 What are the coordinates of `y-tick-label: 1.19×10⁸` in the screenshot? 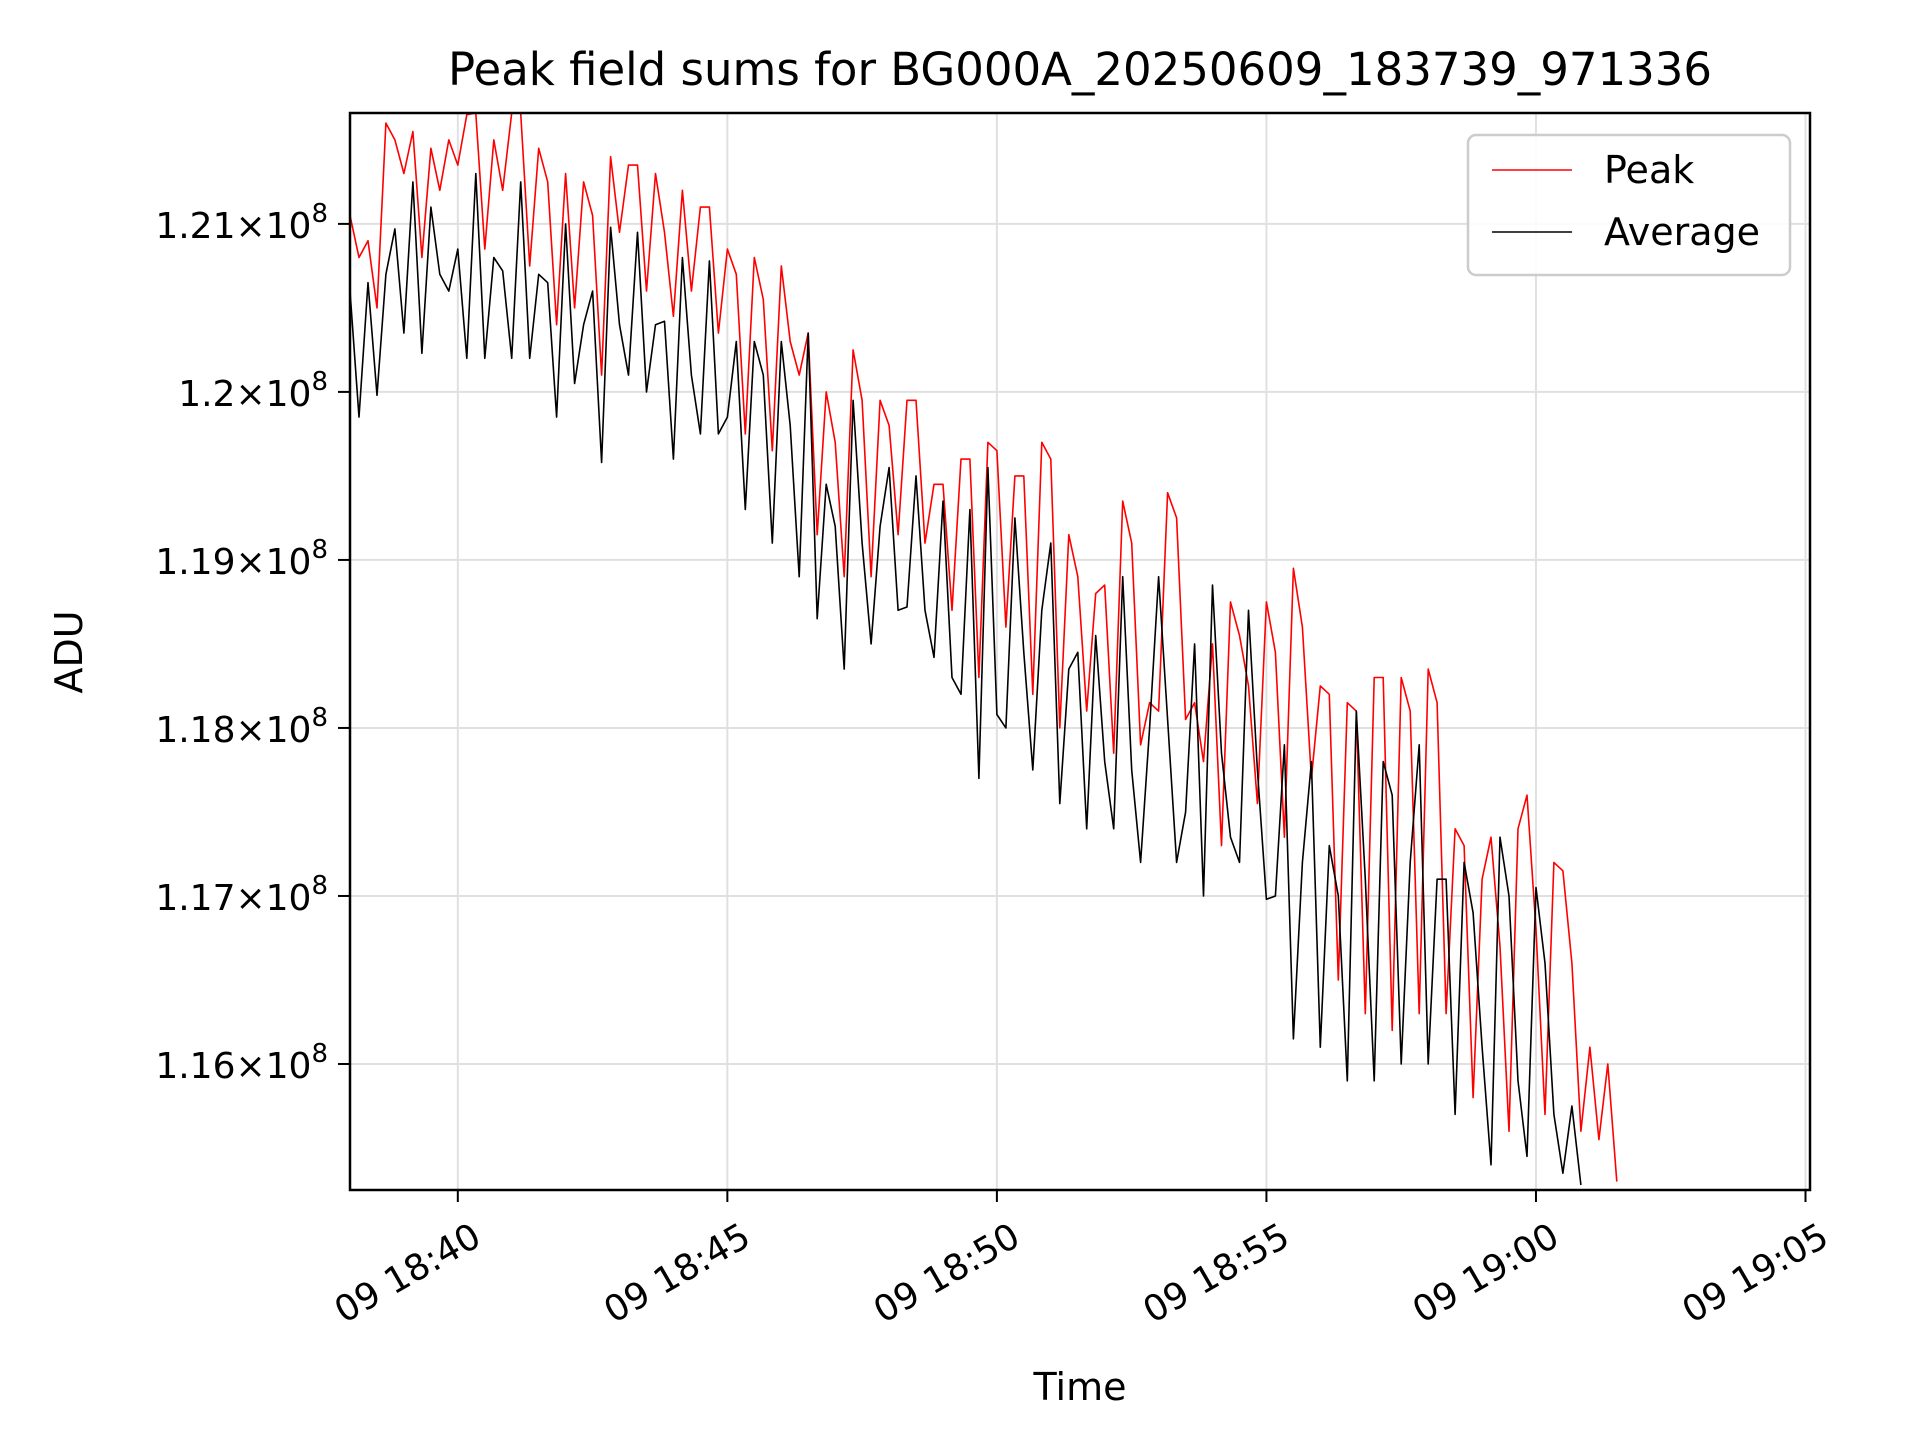 It's located at (241, 559).